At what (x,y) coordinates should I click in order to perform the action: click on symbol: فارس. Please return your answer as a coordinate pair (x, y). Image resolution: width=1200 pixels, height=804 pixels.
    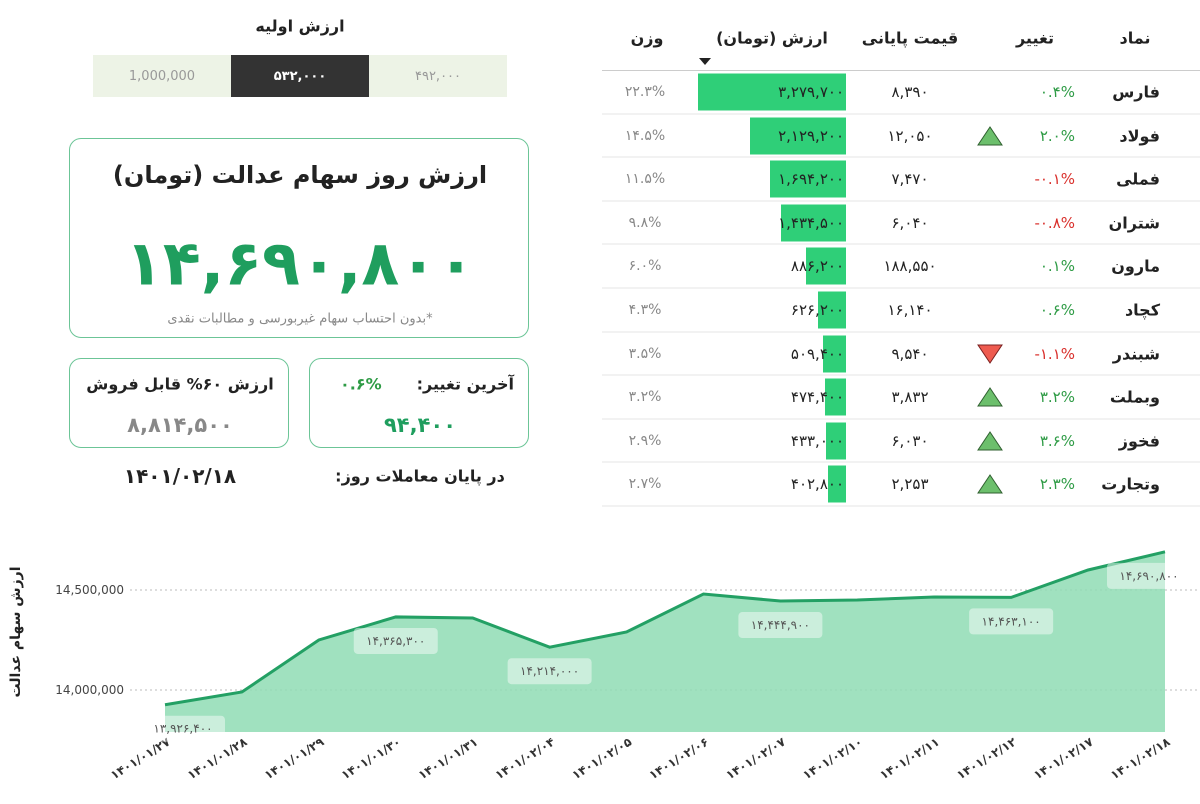
    Looking at the image, I should click on (1136, 92).